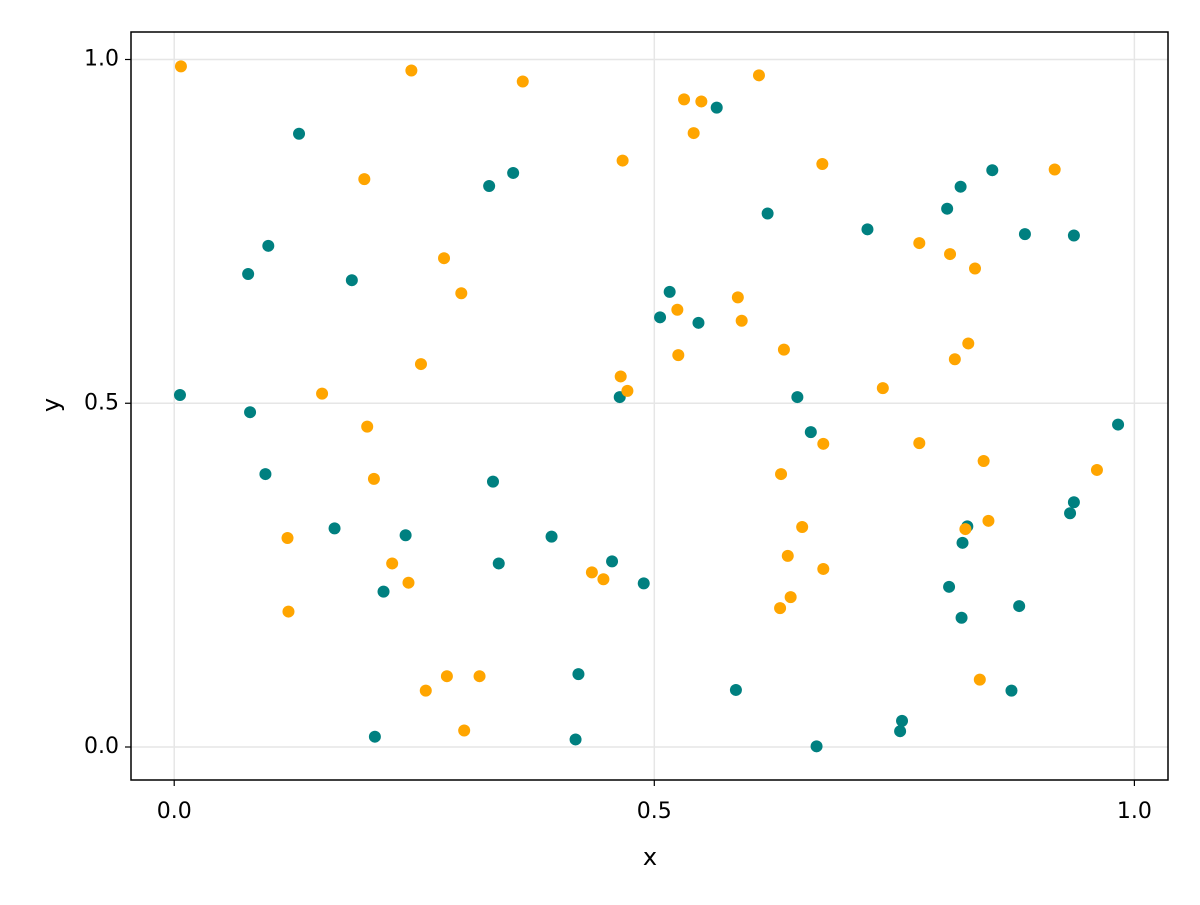  Describe the element at coordinates (101, 746) in the screenshot. I see `y-tick-label: 0.0` at that location.